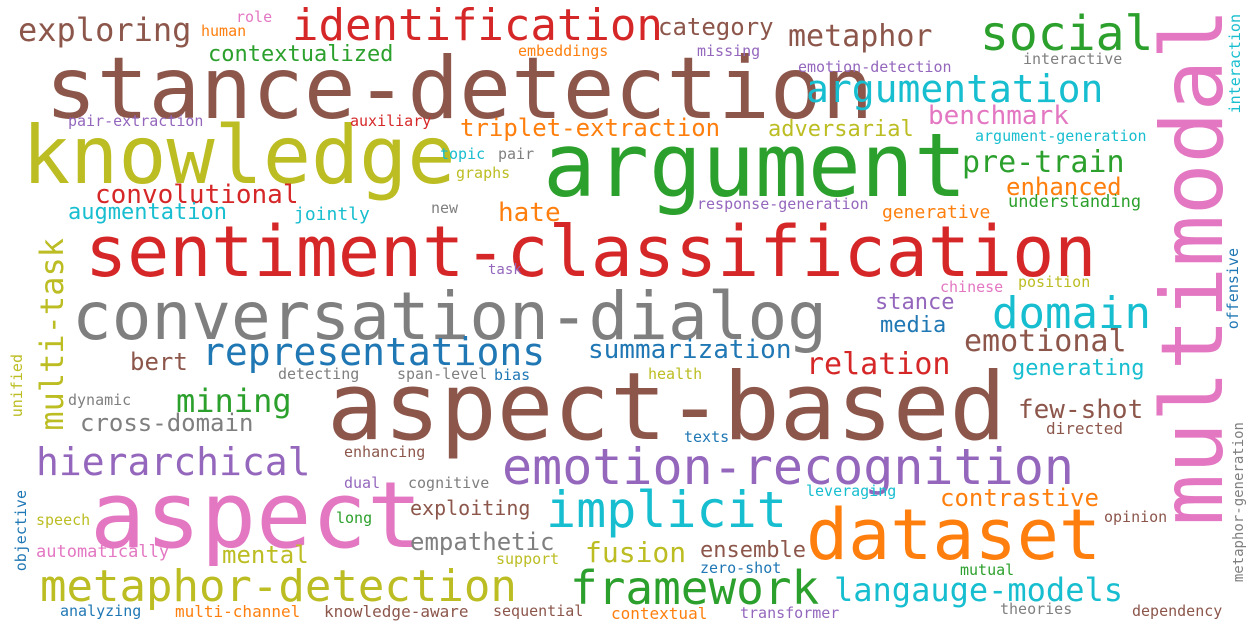 Image resolution: width=1252 pixels, height=636 pixels. I want to click on word-convolutional: convolutional, so click(197, 195).